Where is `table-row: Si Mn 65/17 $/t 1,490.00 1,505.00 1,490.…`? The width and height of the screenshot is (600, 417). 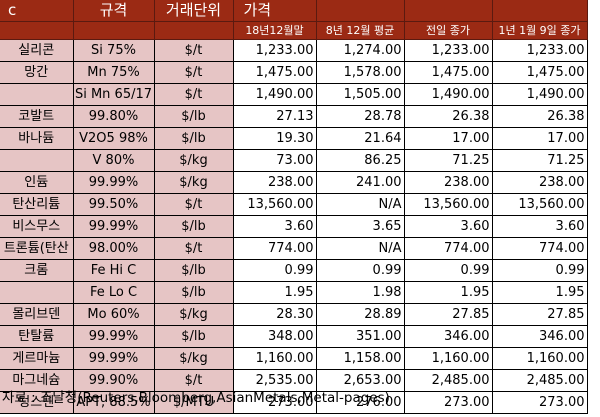 table-row: Si Mn 65/17 $/t 1,490.00 1,505.00 1,490.… is located at coordinates (294, 94).